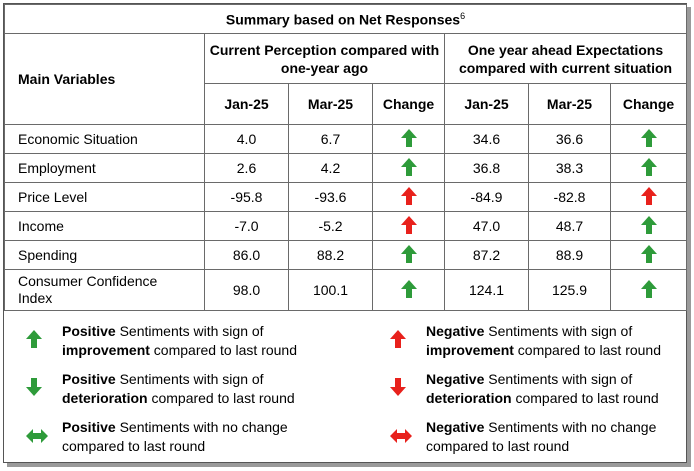 The height and width of the screenshot is (471, 694). What do you see at coordinates (104, 290) in the screenshot?
I see `row-label-cell: Consumer Confidence Index` at bounding box center [104, 290].